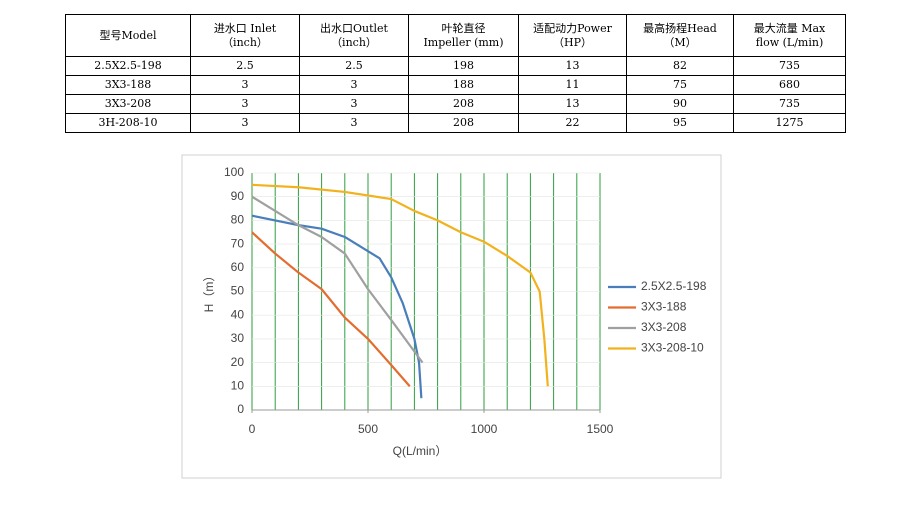  What do you see at coordinates (789, 42) in the screenshot?
I see `cell-text: flow (L/min)` at bounding box center [789, 42].